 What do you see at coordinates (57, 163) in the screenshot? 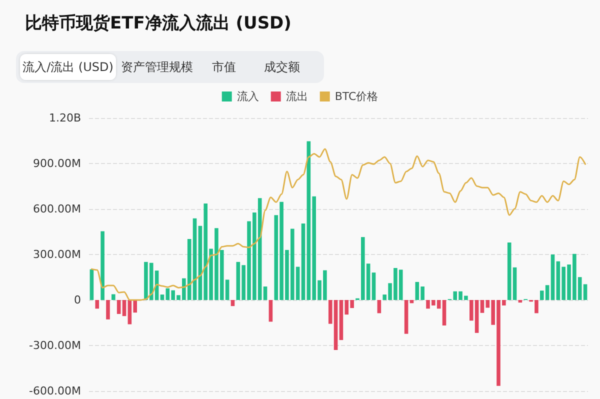
I see `y-tick-label: 900.00M` at bounding box center [57, 163].